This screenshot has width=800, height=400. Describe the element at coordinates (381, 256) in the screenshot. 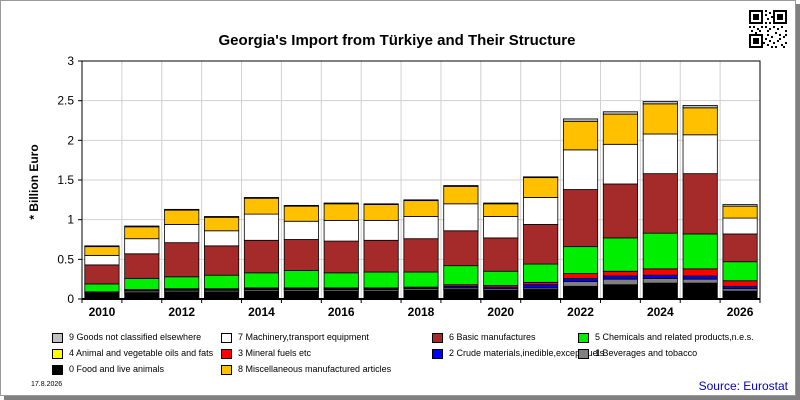

I see `bar-segment-2017-s6` at that location.